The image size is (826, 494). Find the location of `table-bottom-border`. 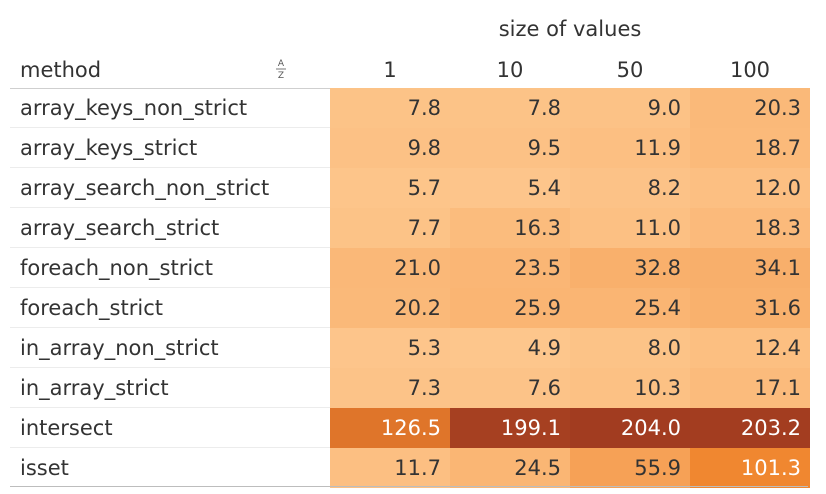

table-bottom-border is located at coordinates (409, 486).